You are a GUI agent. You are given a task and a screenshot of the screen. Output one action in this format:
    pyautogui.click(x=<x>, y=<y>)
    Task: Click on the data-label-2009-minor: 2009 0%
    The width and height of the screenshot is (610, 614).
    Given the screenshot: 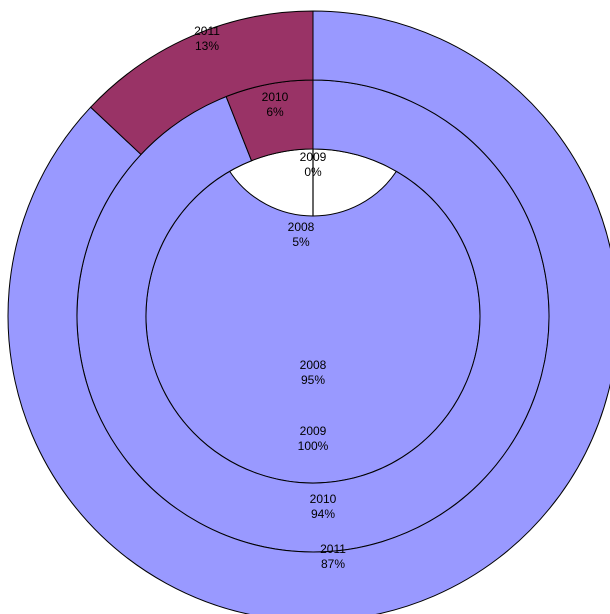 What is the action you would take?
    pyautogui.click(x=313, y=164)
    